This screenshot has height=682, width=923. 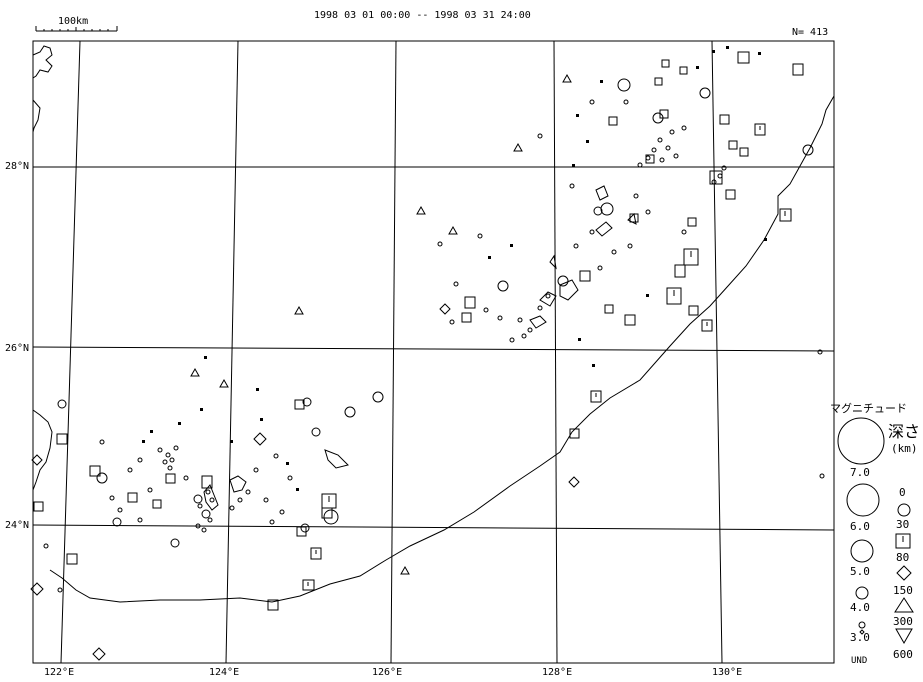 I want to click on legend-depth-label-150: 150, so click(x=903, y=590).